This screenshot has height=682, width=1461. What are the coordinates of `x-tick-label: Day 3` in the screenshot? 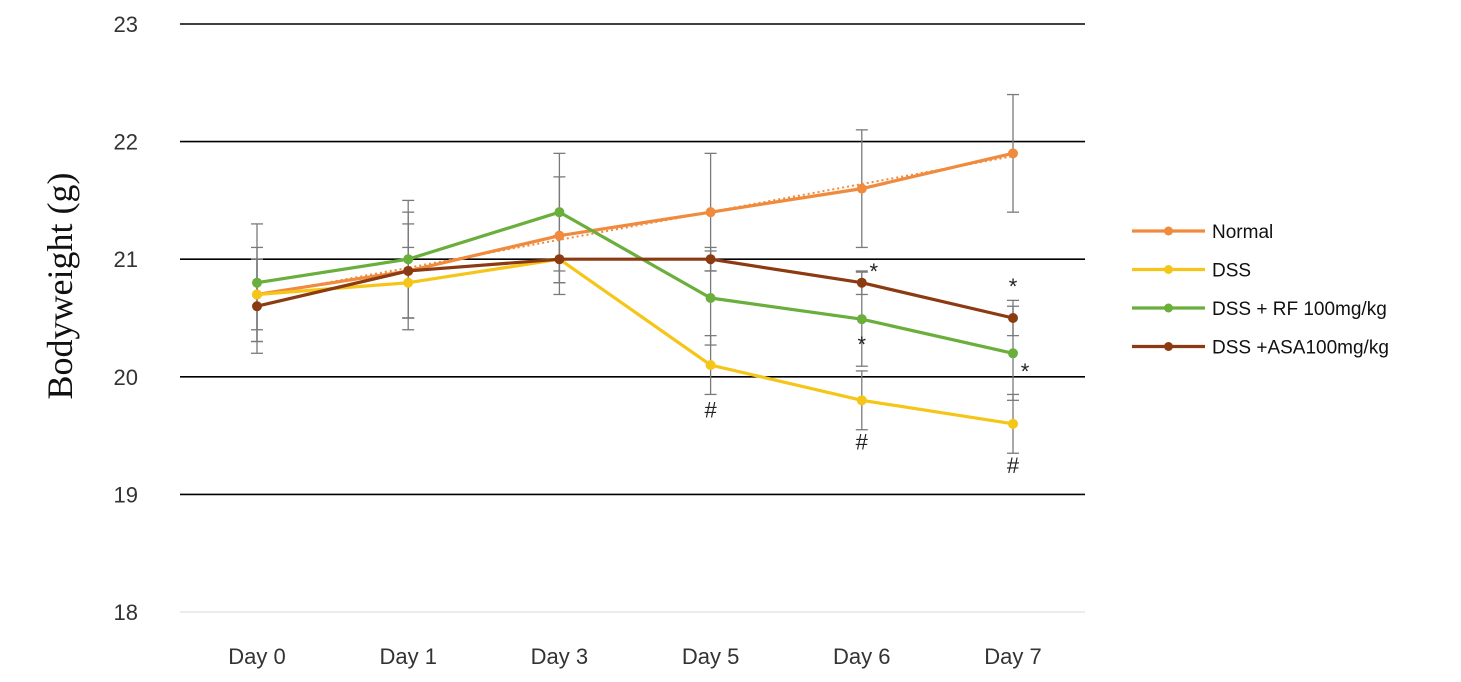 It's located at (559, 656).